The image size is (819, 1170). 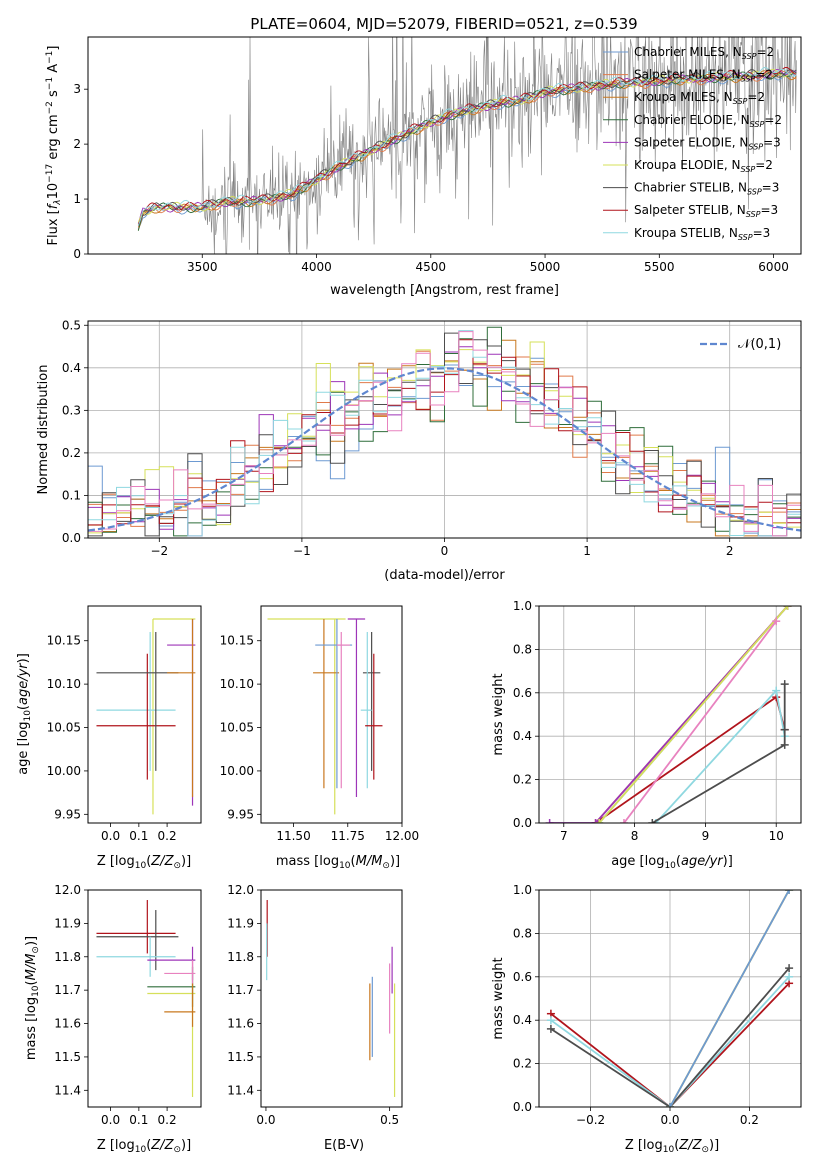 What do you see at coordinates (659, 267) in the screenshot?
I see `x-tick-label: 5500` at bounding box center [659, 267].